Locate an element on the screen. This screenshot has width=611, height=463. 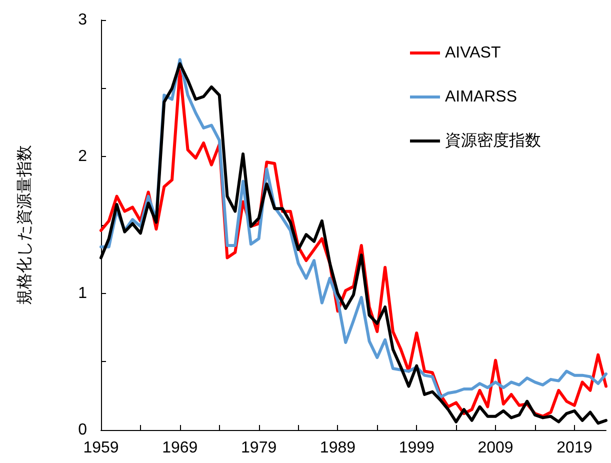
y-tick-label: 3 is located at coordinates (83, 20).